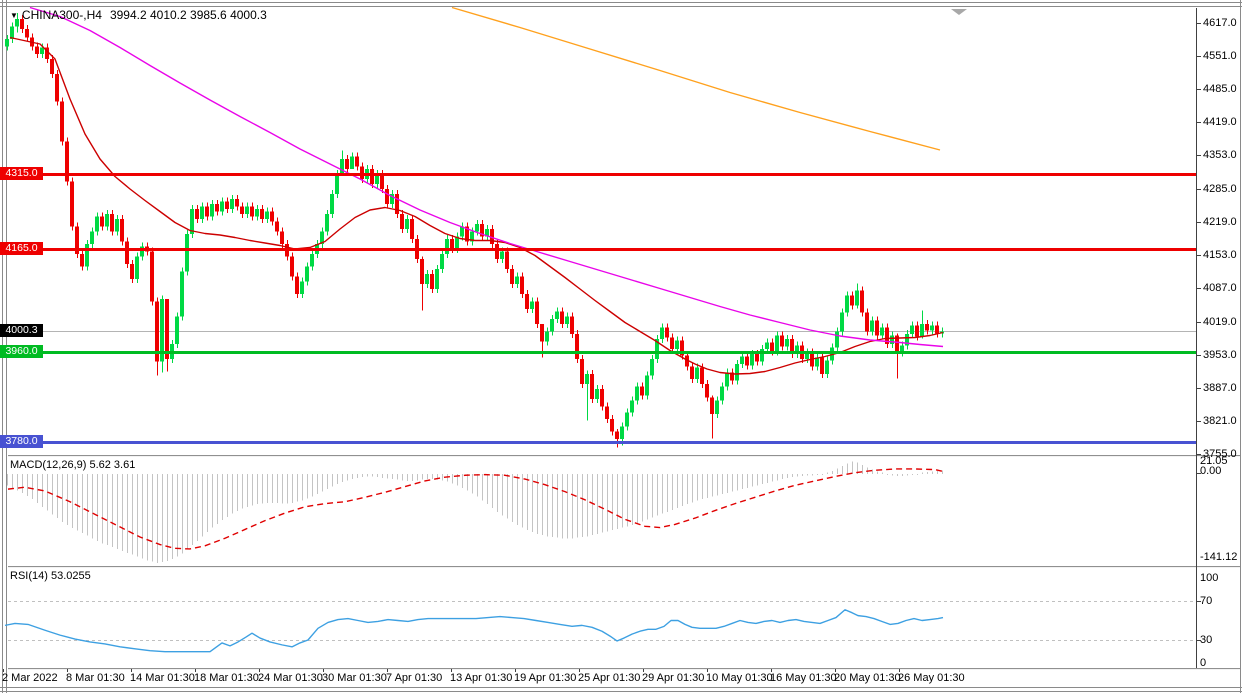 This screenshot has width=1242, height=693. Describe the element at coordinates (474, 631) in the screenshot. I see `rsi-line` at that location.